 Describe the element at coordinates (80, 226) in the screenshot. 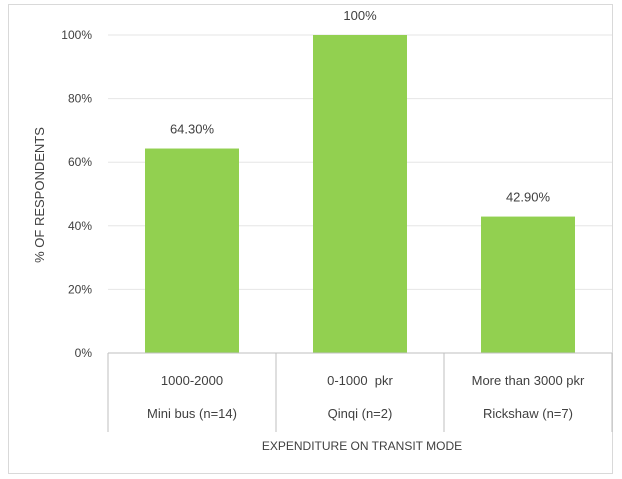

I see `y-tick-label: 40%` at that location.